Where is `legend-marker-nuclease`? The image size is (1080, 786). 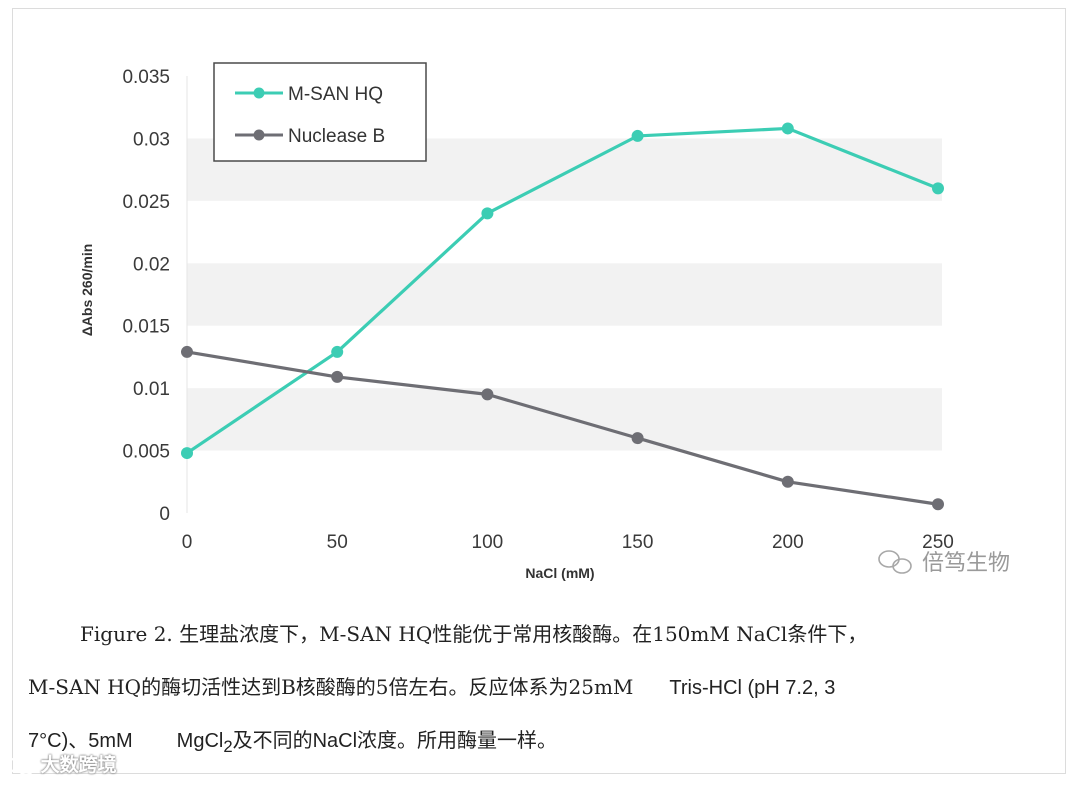
legend-marker-nuclease is located at coordinates (259, 135).